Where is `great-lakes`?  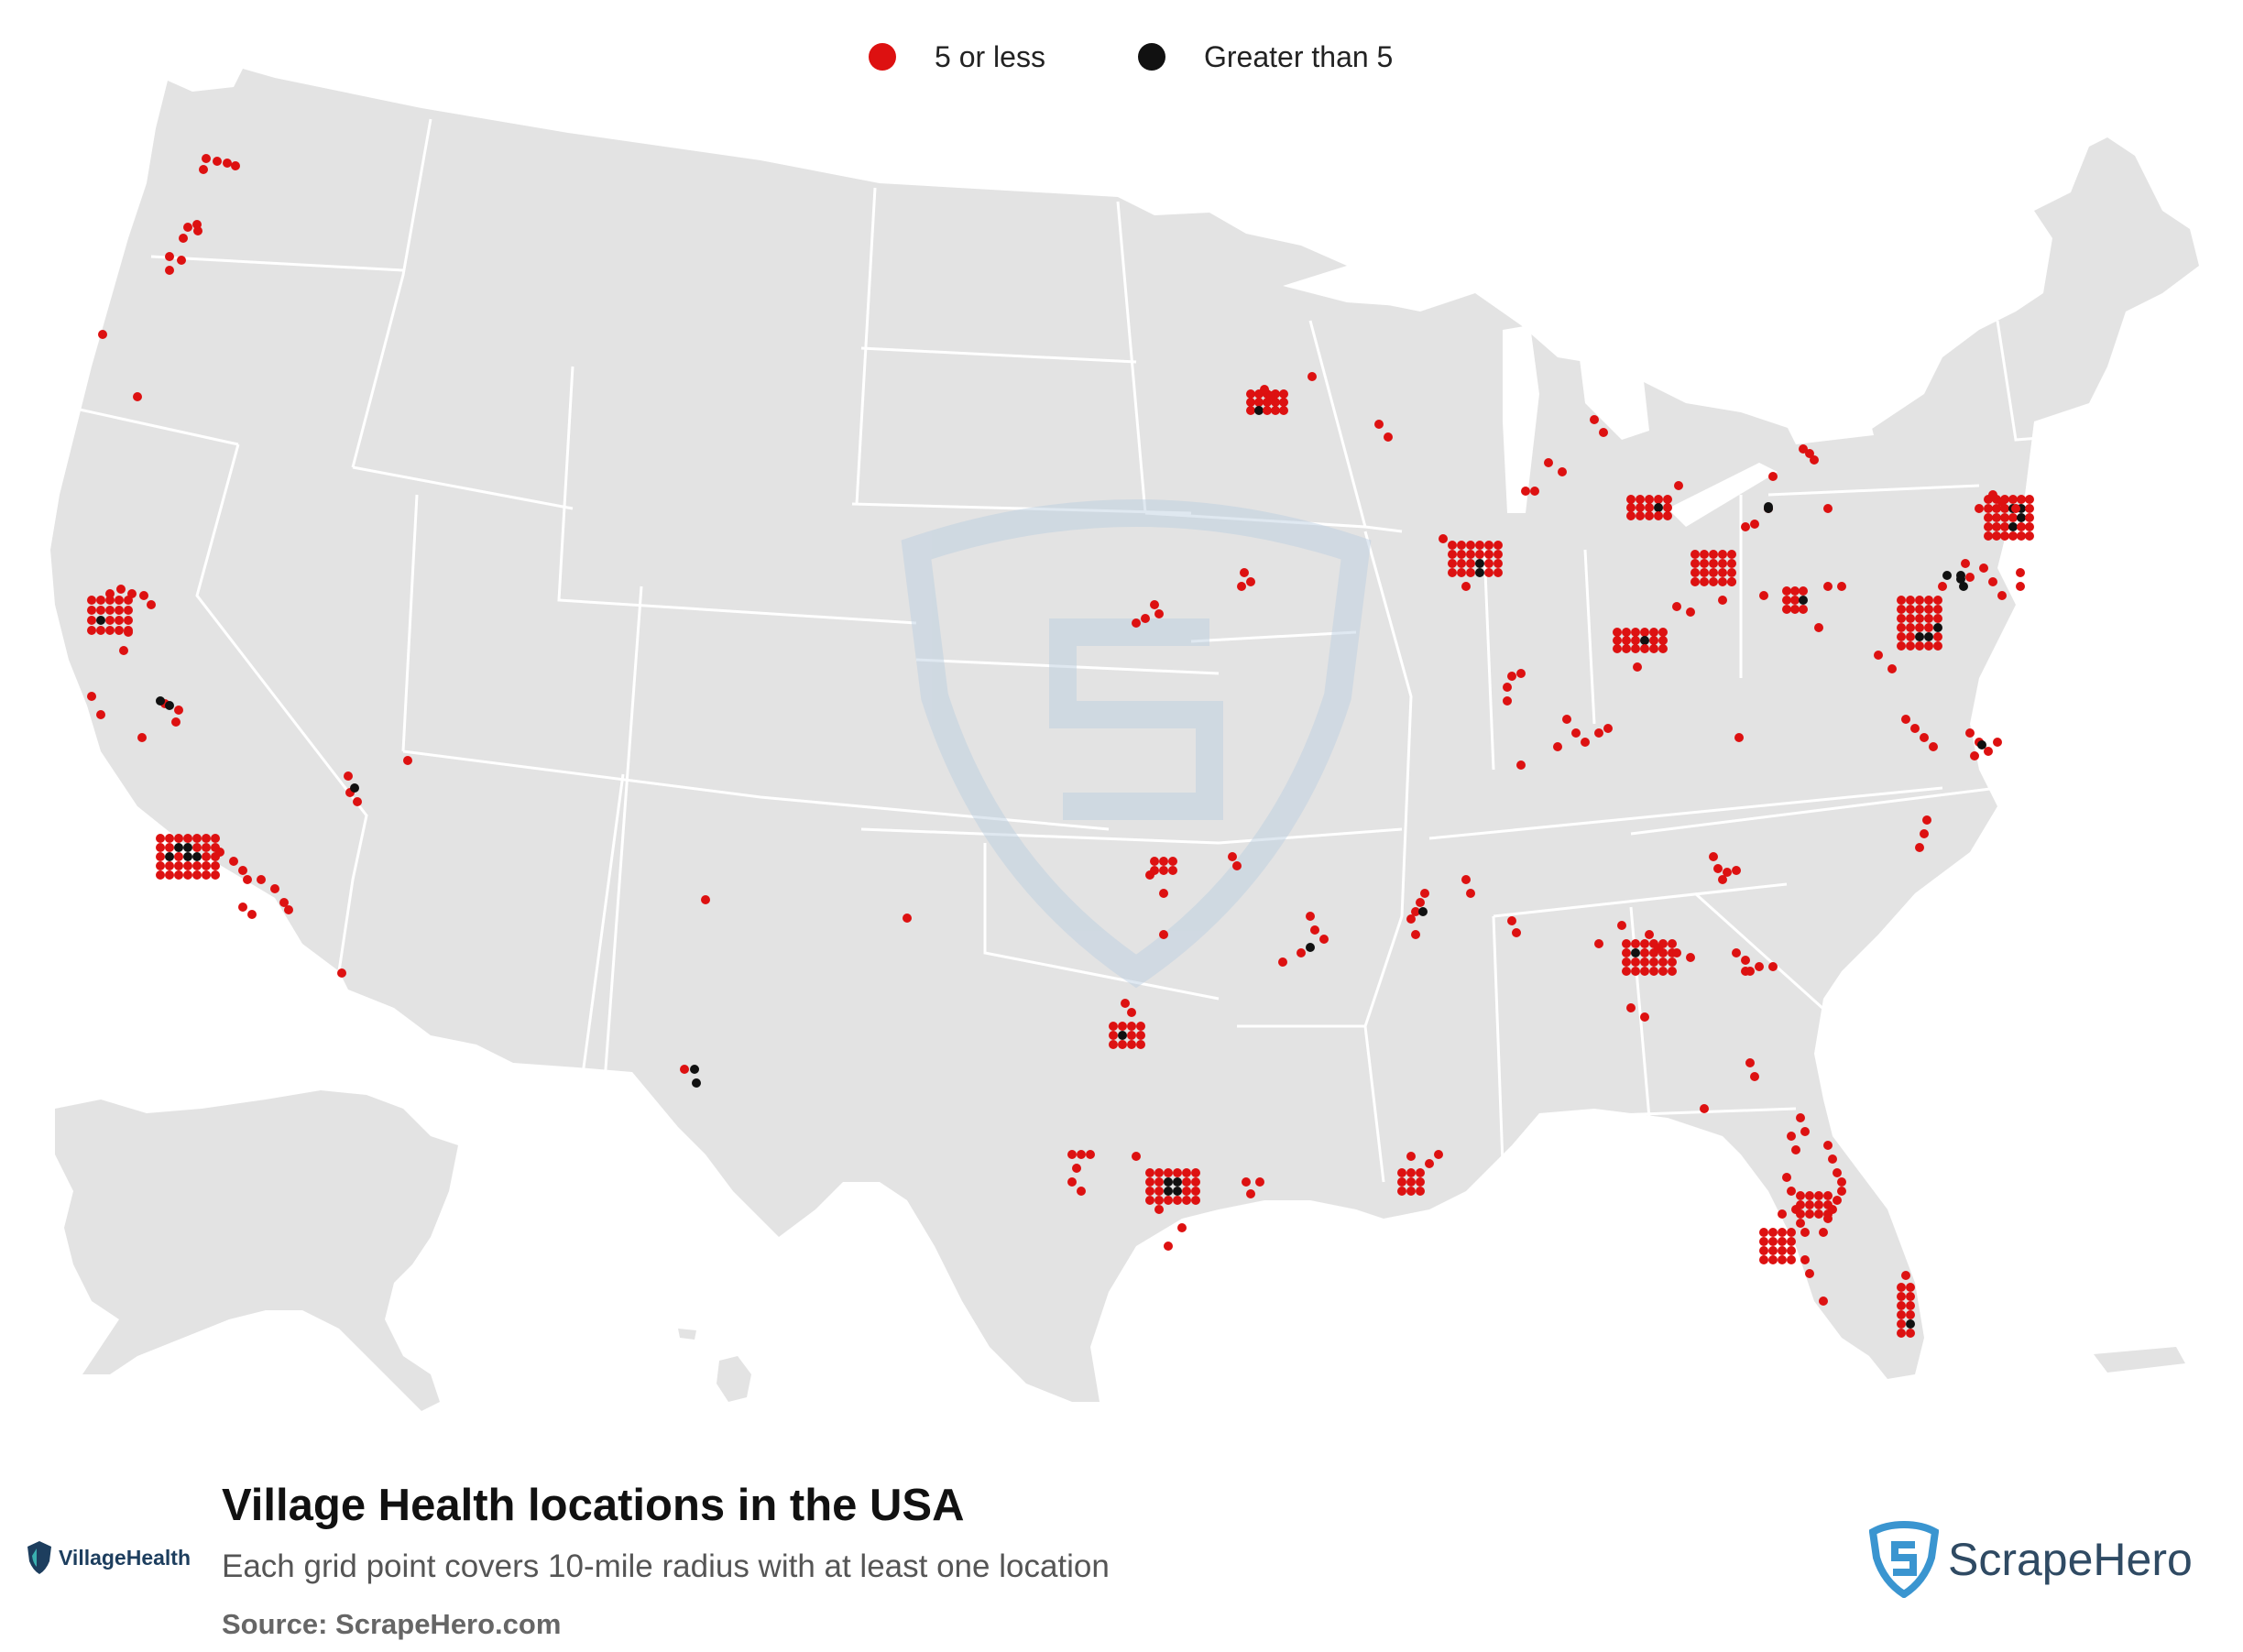 great-lakes is located at coordinates (1578, 396).